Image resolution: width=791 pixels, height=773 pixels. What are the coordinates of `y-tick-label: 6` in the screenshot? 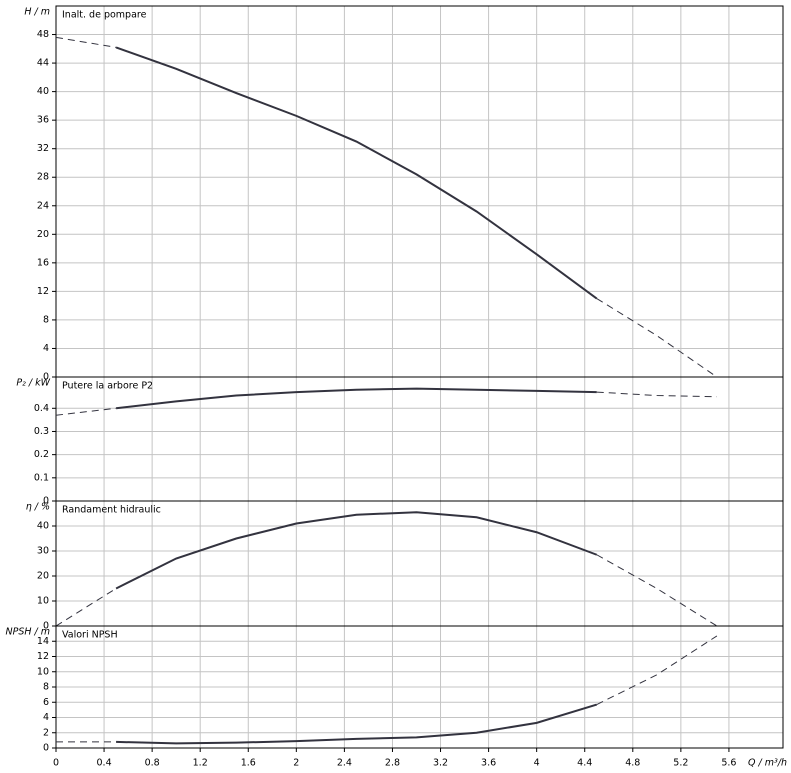 It's located at (46, 702).